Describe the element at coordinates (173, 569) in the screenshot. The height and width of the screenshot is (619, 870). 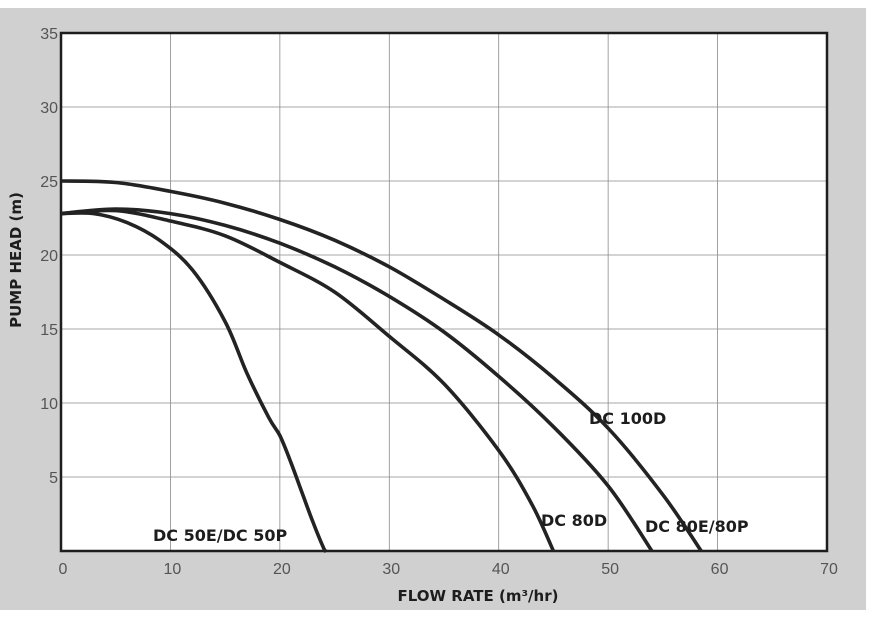
I see `x-tick-label: 10` at that location.